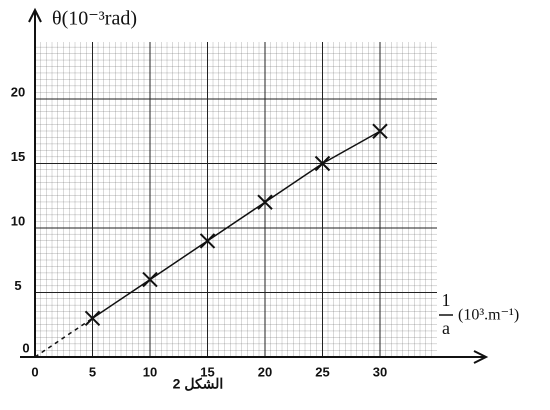 The height and width of the screenshot is (410, 550). I want to click on y-tick-label: 20, so click(18, 91).